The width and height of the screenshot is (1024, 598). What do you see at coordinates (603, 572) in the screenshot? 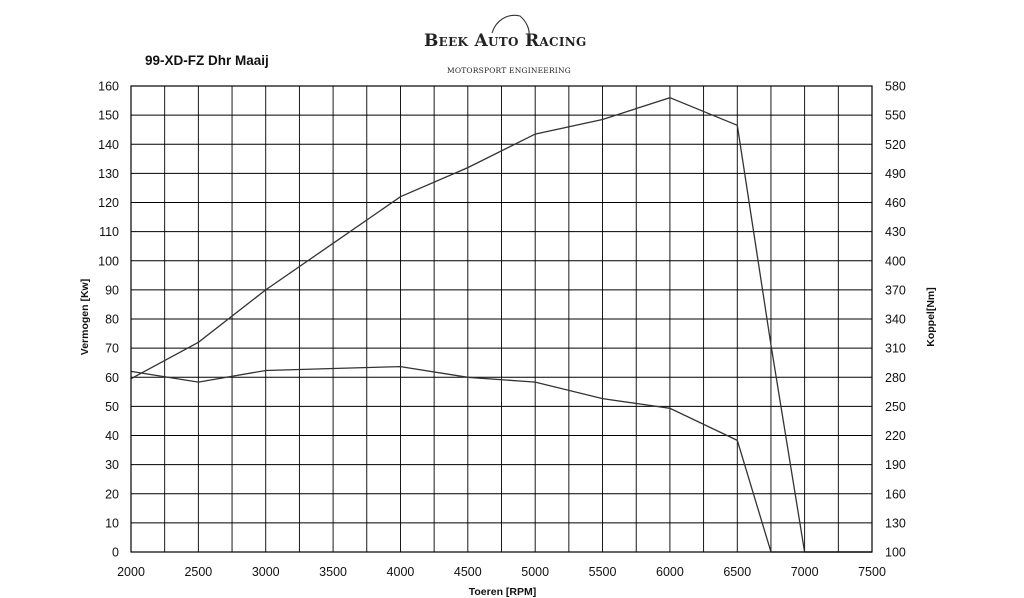
I see `x-tick-label: 5500` at bounding box center [603, 572].